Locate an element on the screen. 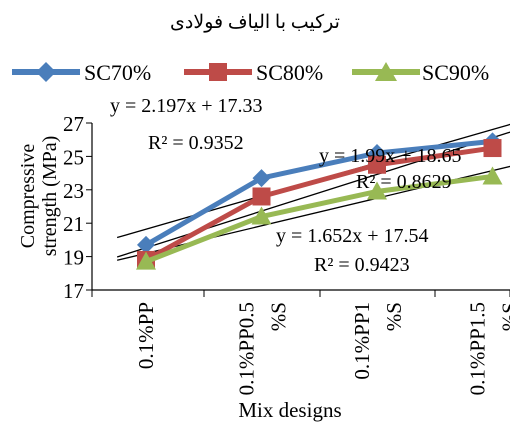 Image resolution: width=510 pixels, height=426 pixels. trendline-r2-sc90: R² = 0.9423 is located at coordinates (362, 265).